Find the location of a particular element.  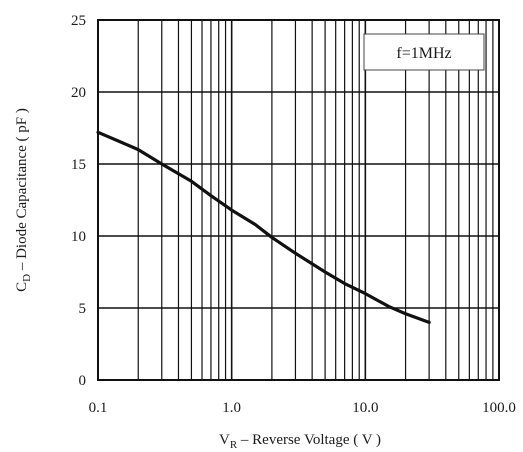

y-tick-label: 15 is located at coordinates (78, 165).